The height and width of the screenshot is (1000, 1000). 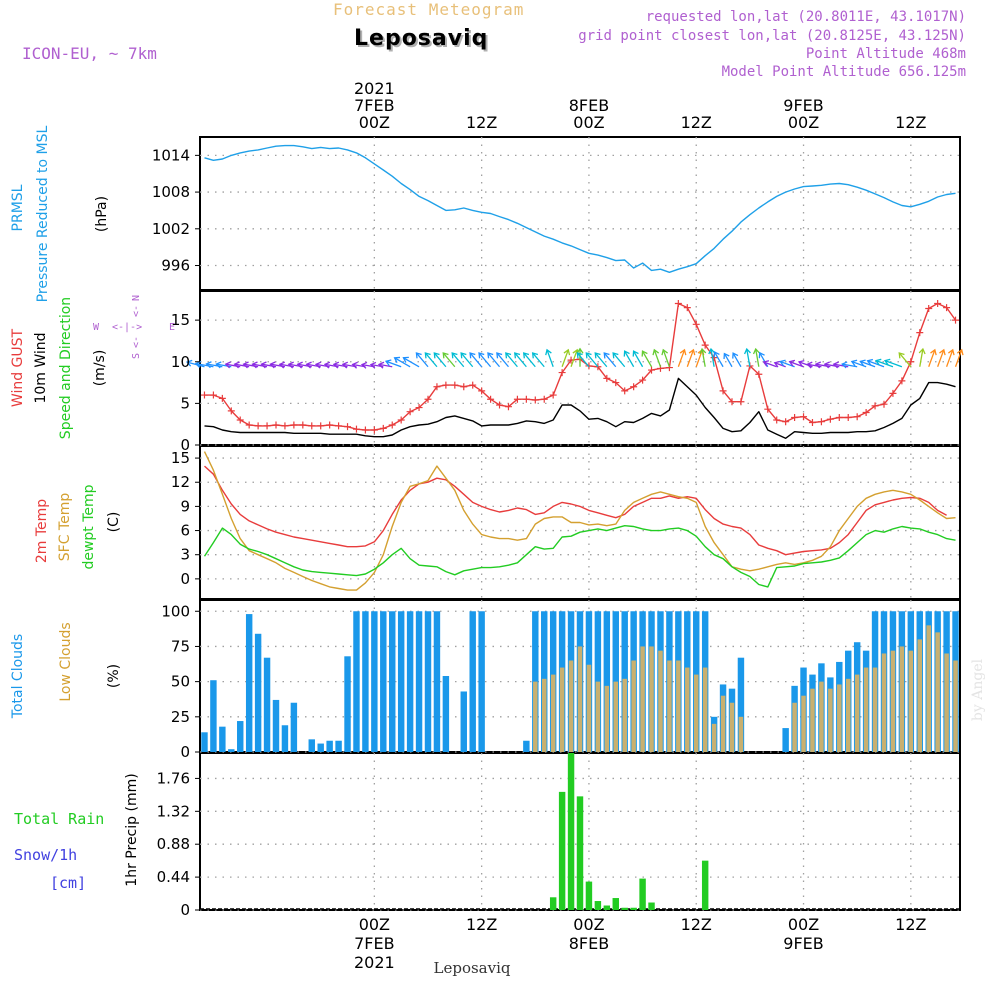 What do you see at coordinates (41, 367) in the screenshot?
I see `wind-10m-label: 10m Wind` at bounding box center [41, 367].